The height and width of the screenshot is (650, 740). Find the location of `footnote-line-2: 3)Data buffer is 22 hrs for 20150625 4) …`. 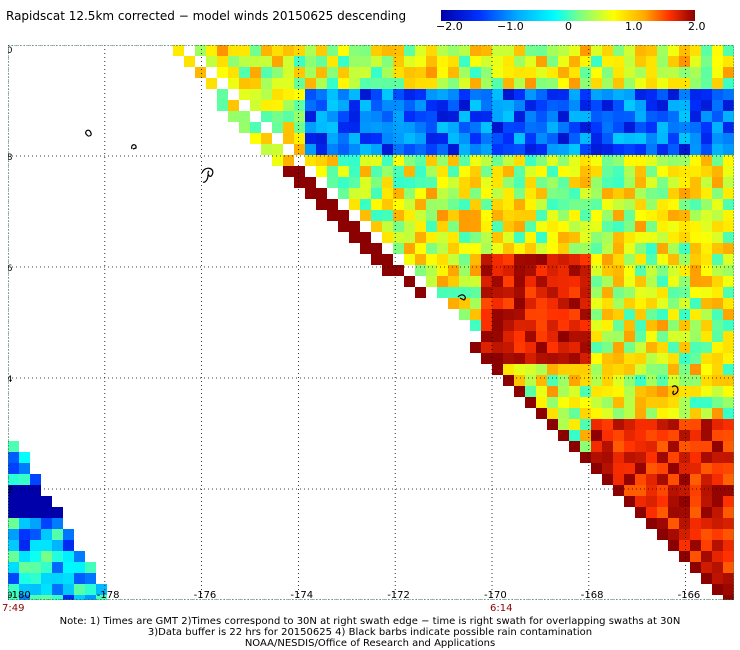

footnote-line-2: 3)Data buffer is 22 hrs for 20150625 4) … is located at coordinates (370, 632).